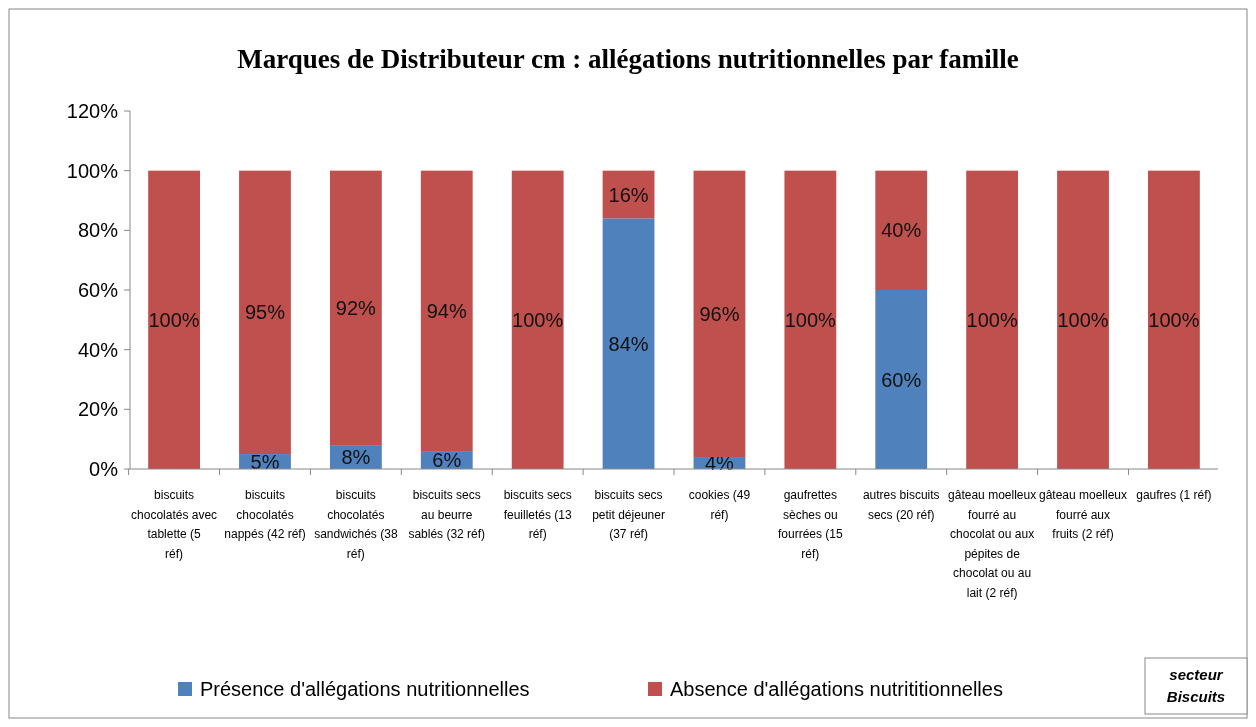  I want to click on data-label: 5%, so click(265, 461).